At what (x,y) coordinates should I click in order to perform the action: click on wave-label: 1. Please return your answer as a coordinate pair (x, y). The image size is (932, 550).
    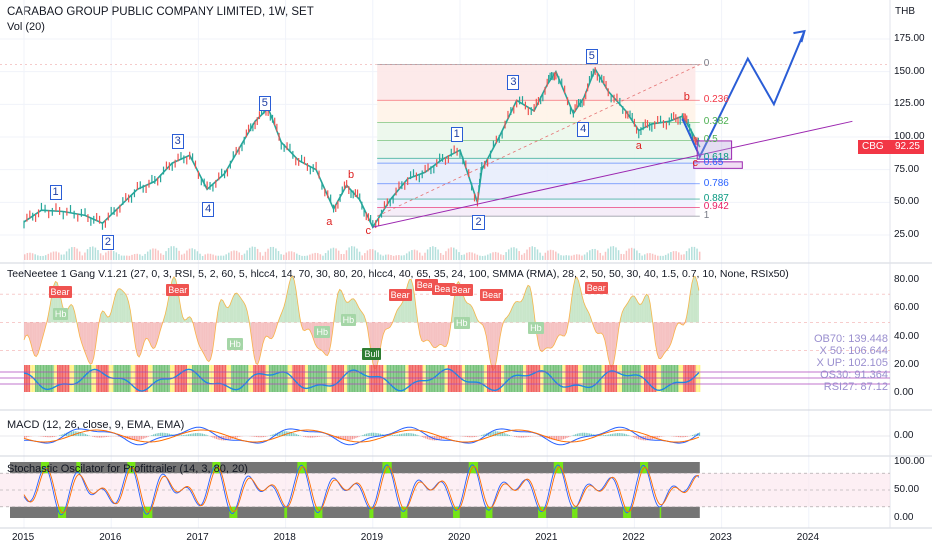
    Looking at the image, I should click on (456, 135).